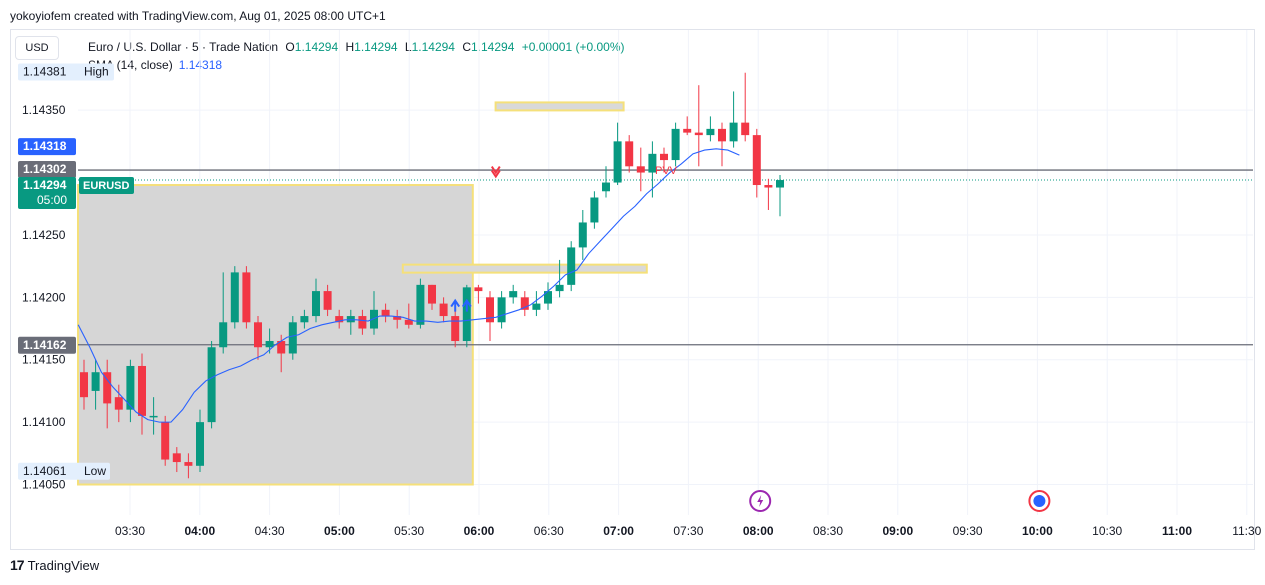 Image resolution: width=1265 pixels, height=585 pixels. What do you see at coordinates (495, 172) in the screenshot?
I see `sell-arrow-icon` at bounding box center [495, 172].